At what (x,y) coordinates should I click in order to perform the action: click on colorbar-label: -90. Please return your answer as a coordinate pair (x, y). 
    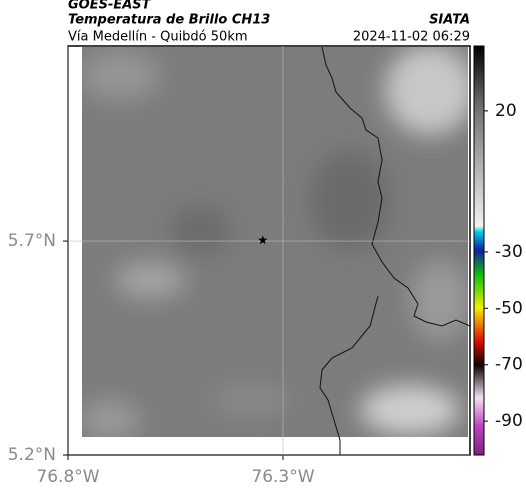
    Looking at the image, I should click on (509, 421).